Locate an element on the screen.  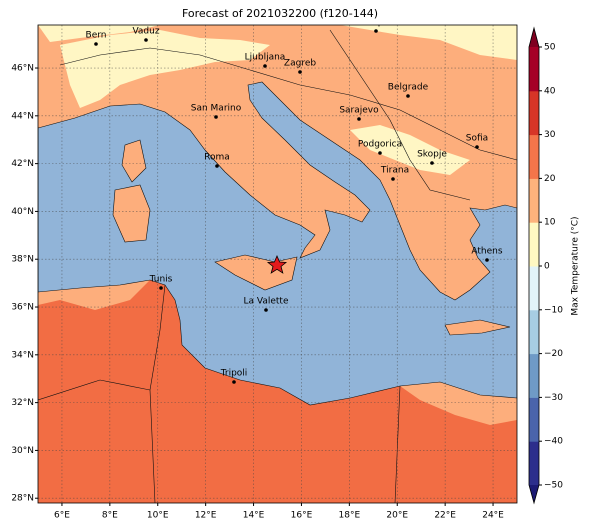
lon-tick-label: 18°E is located at coordinates (350, 516).